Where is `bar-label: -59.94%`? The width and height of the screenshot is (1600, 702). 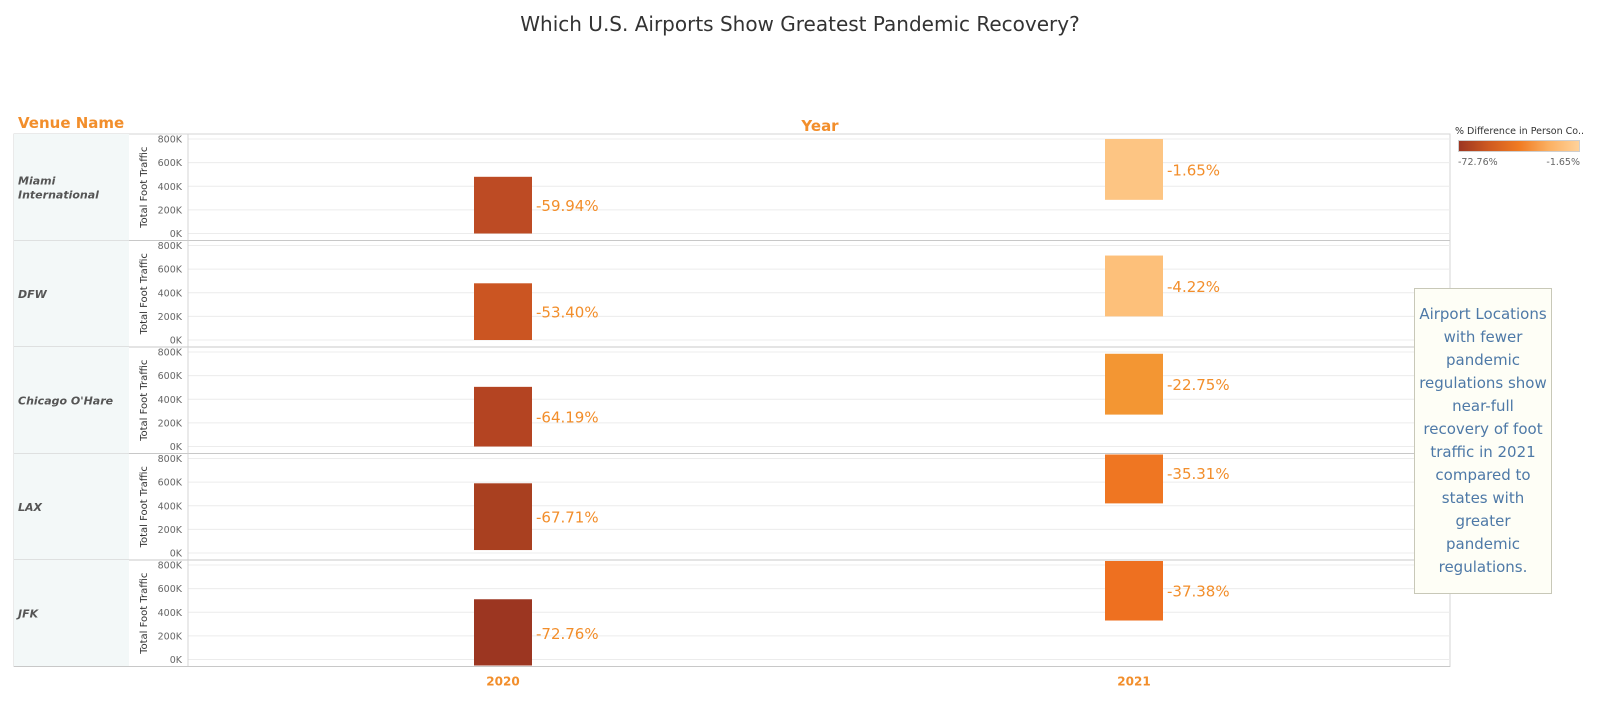 bar-label: -59.94% is located at coordinates (567, 206).